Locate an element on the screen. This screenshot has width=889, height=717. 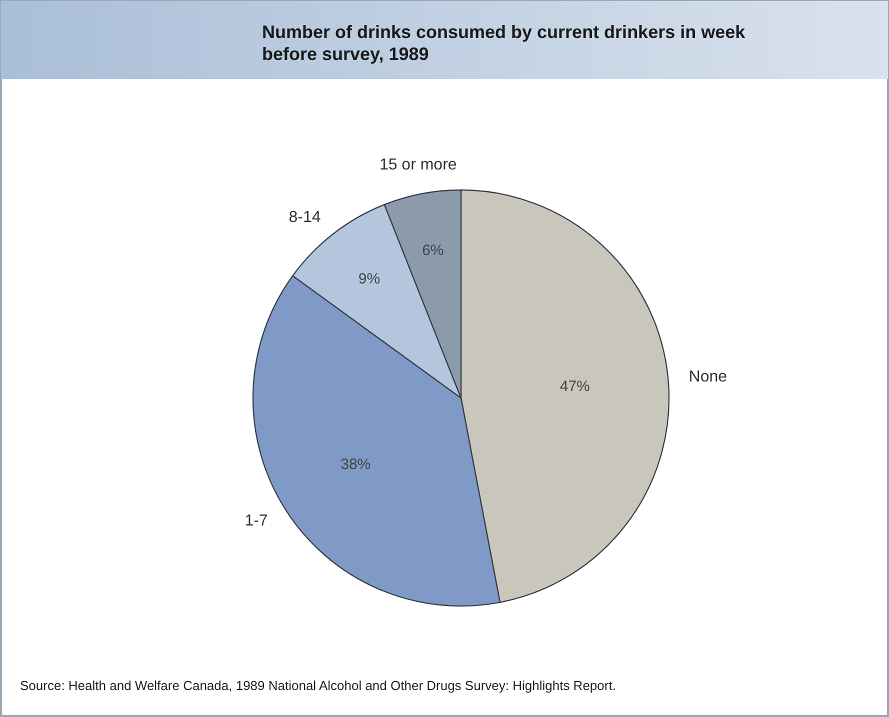
slice-label: 15 or more is located at coordinates (418, 165).